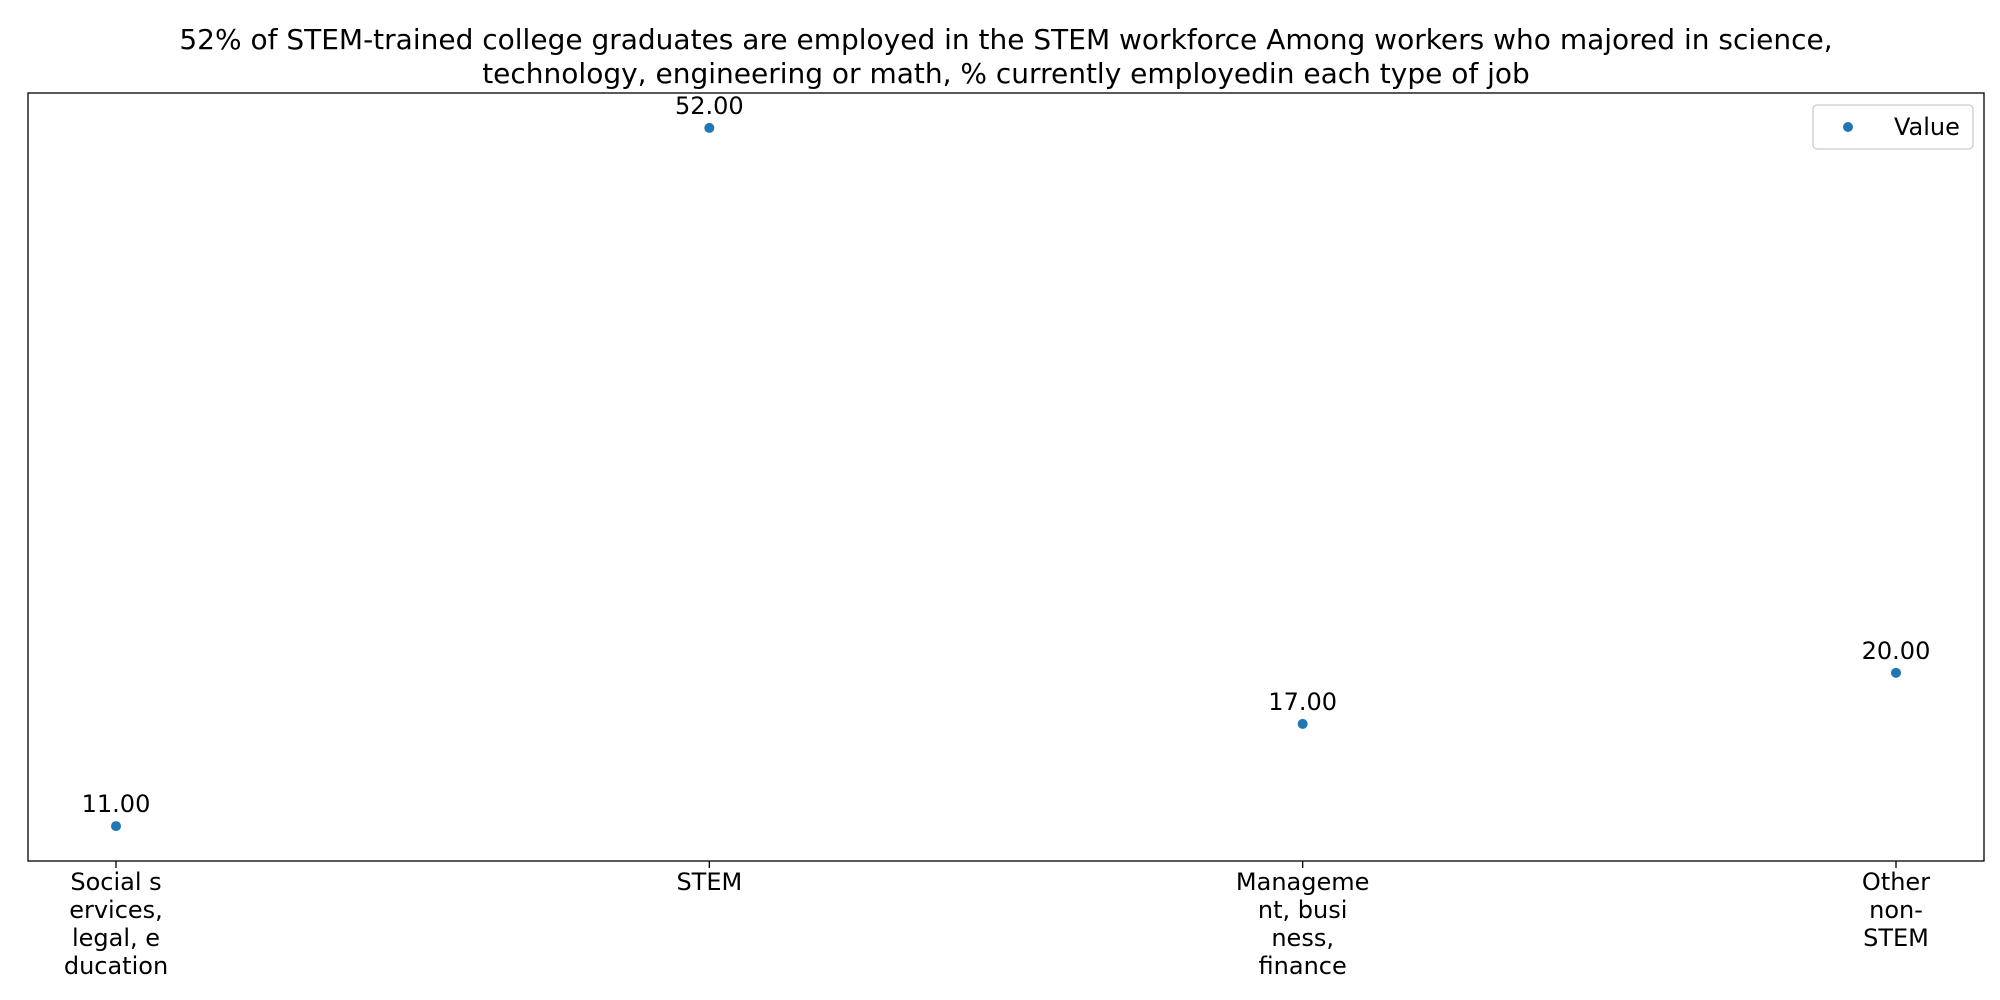  Describe the element at coordinates (115, 882) in the screenshot. I see `x-tick-label: Social s` at that location.